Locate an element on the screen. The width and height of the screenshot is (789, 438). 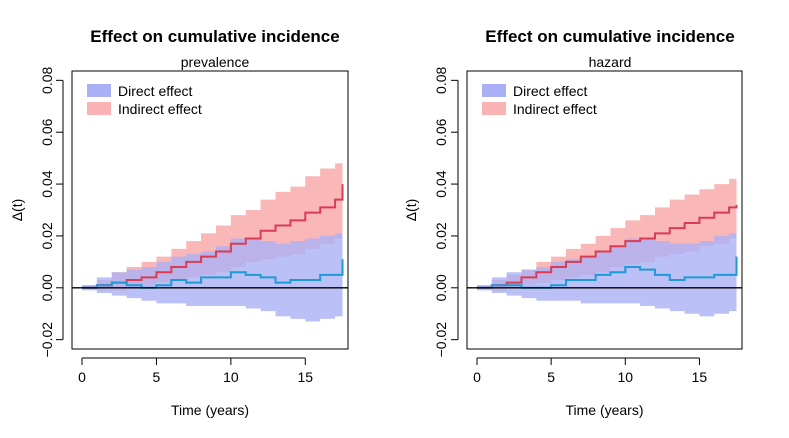
indirect-effect-ci-band is located at coordinates (607, 232).